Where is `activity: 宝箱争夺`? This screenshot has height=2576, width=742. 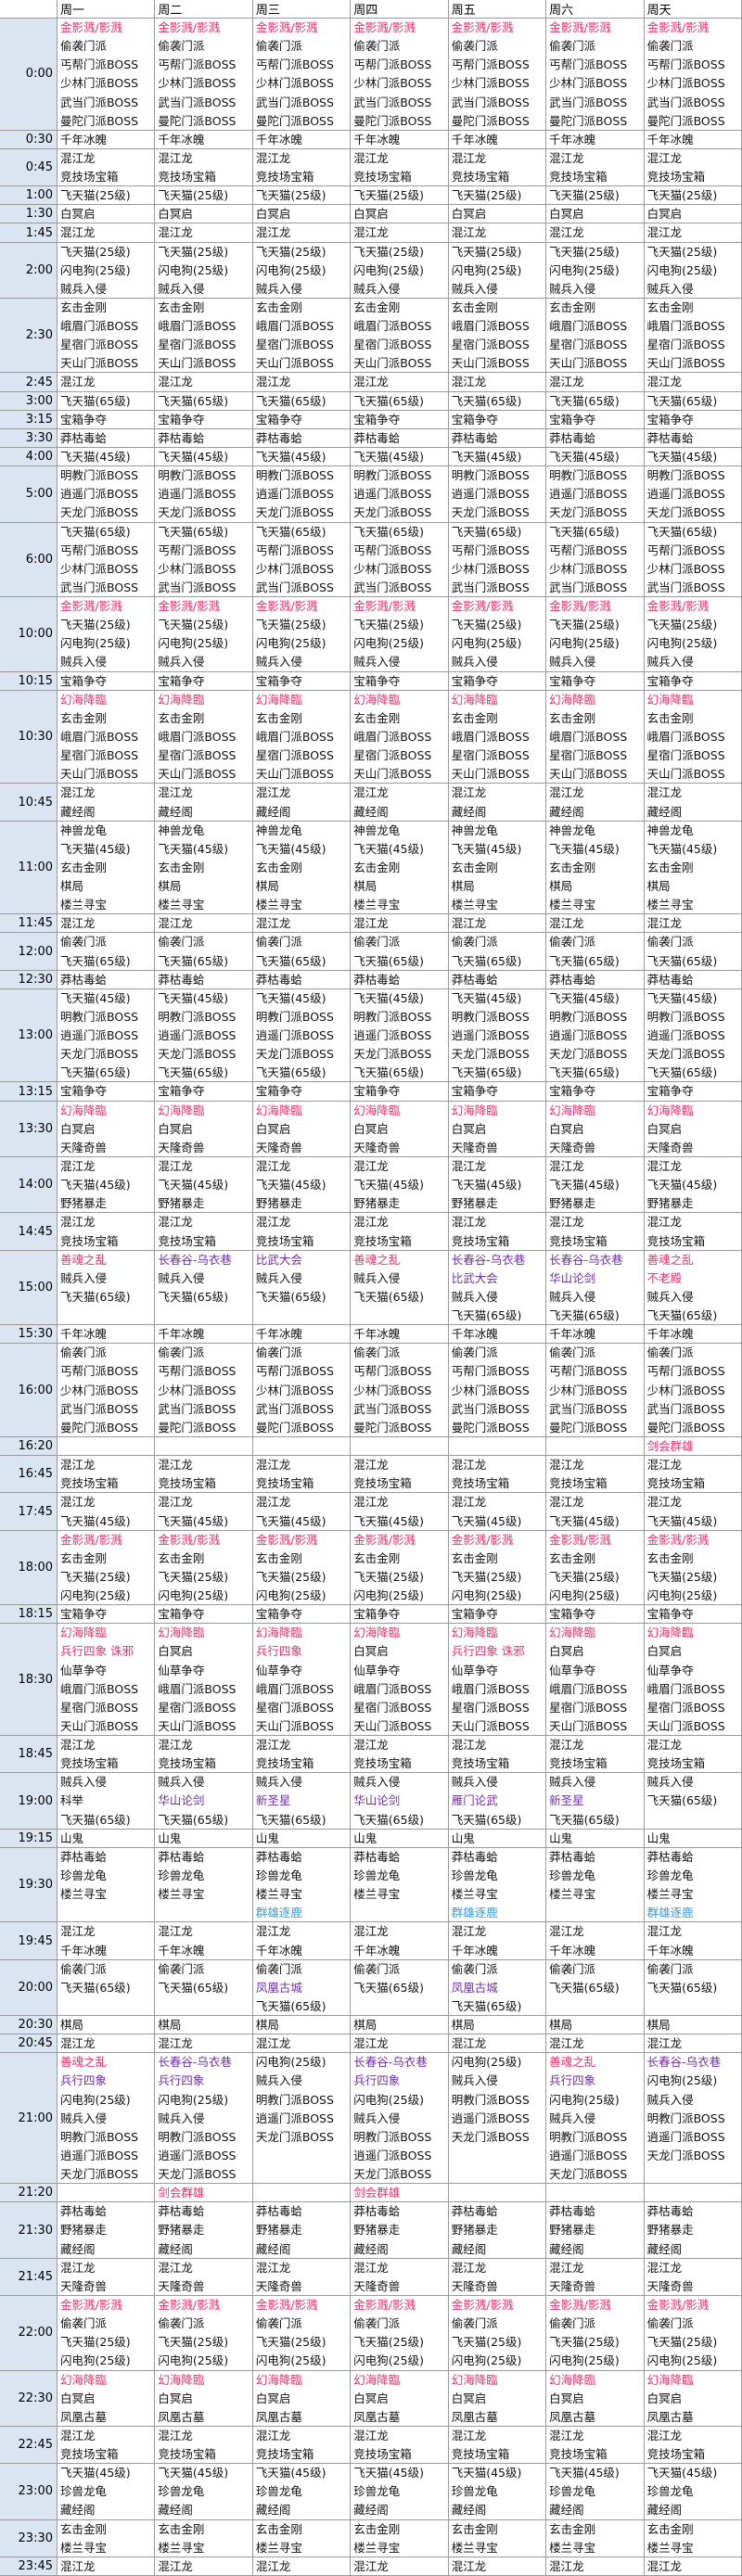
activity: 宝箱争夺 is located at coordinates (84, 1091).